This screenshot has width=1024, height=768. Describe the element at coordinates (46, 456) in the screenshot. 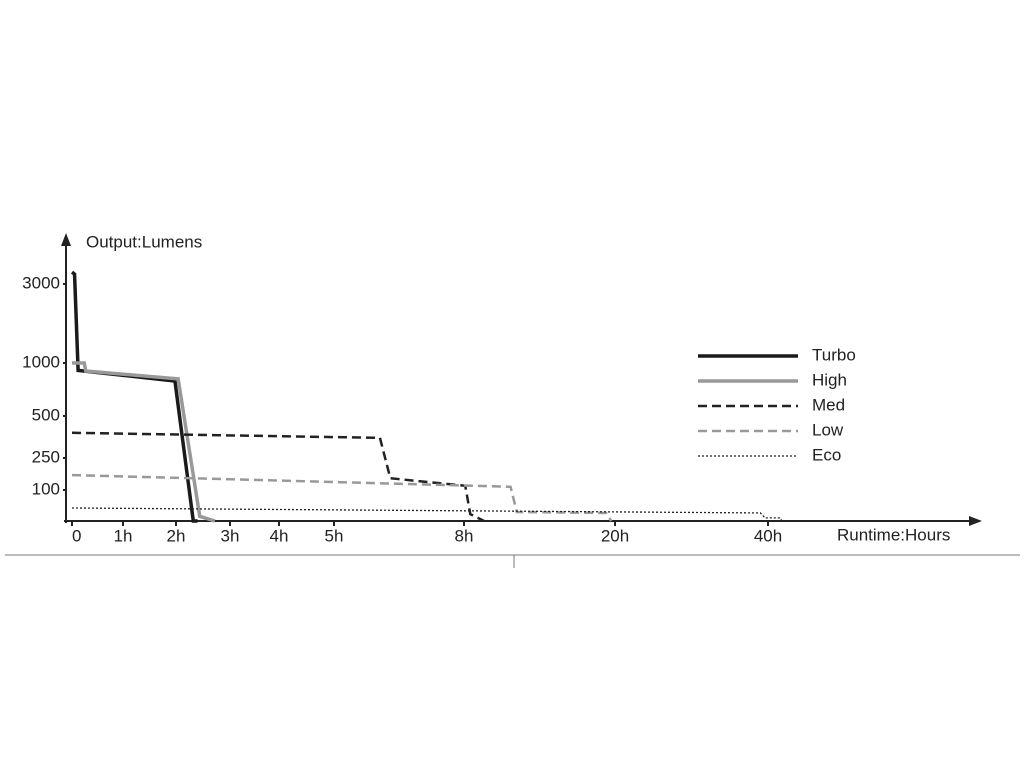

I see `y-tick-label: 250` at that location.